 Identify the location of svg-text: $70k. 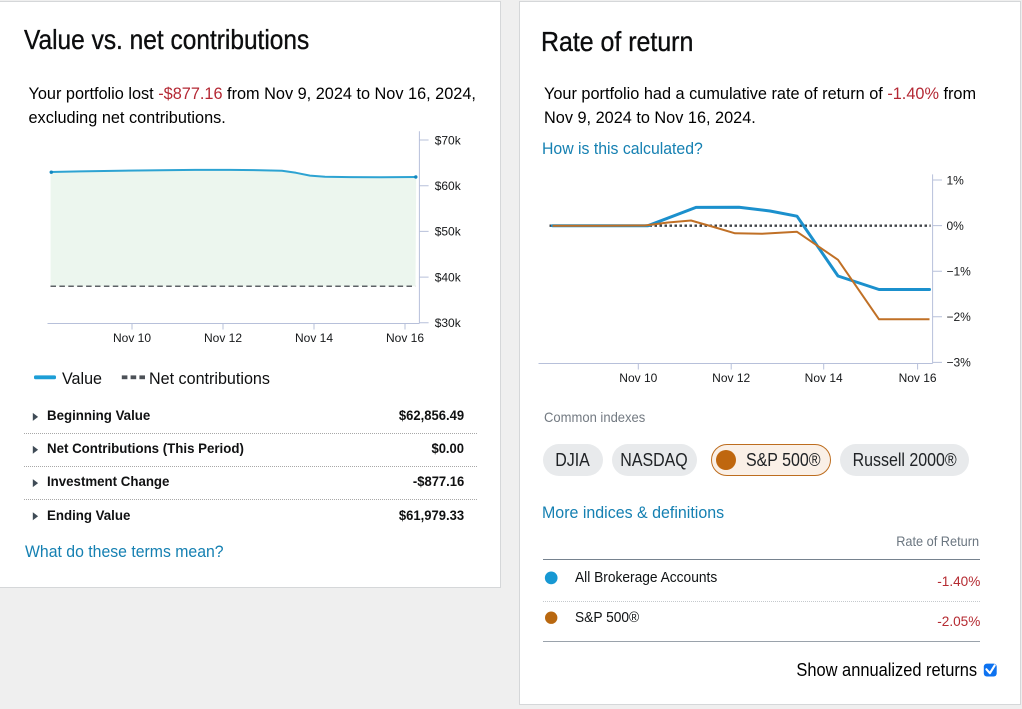
(448, 140).